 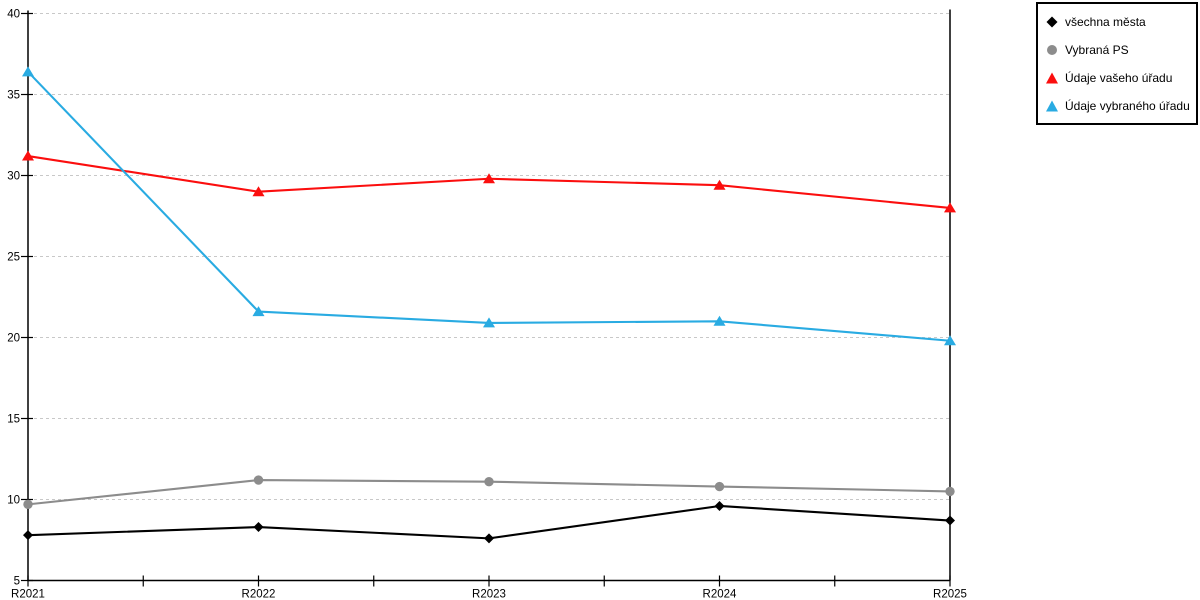 What do you see at coordinates (1097, 50) in the screenshot?
I see `legend-label: Vybraná PS` at bounding box center [1097, 50].